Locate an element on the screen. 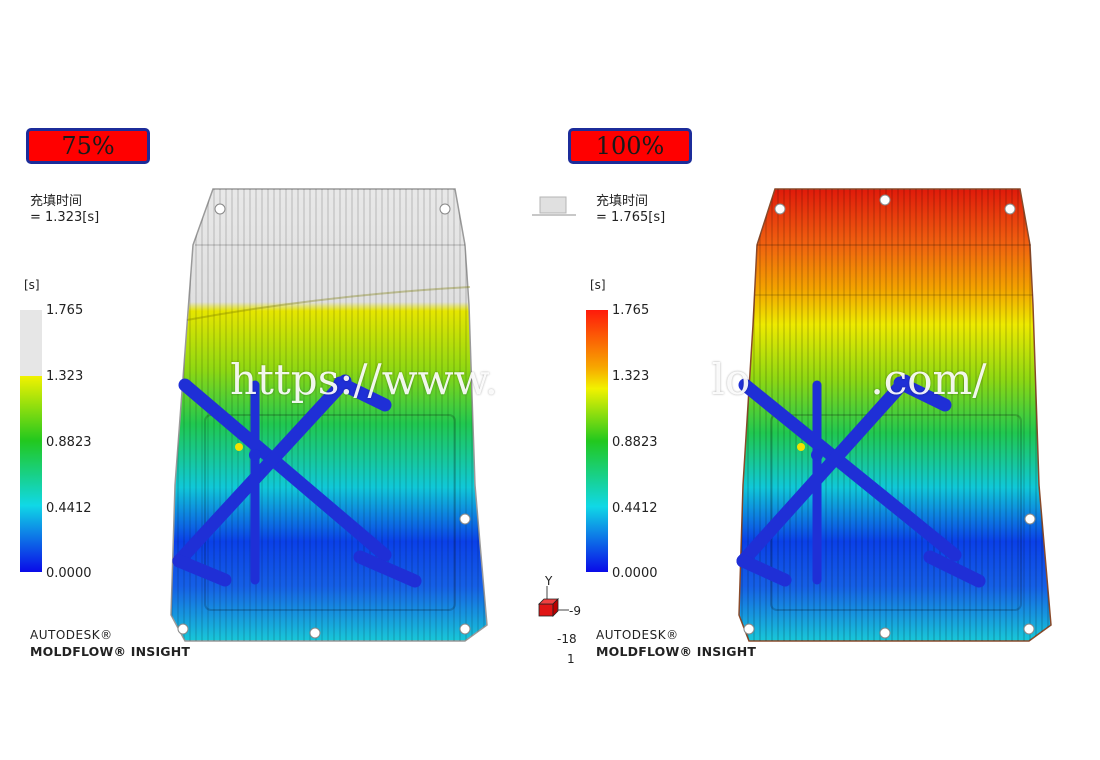  triad-readout-1: -9 is located at coordinates (575, 611).